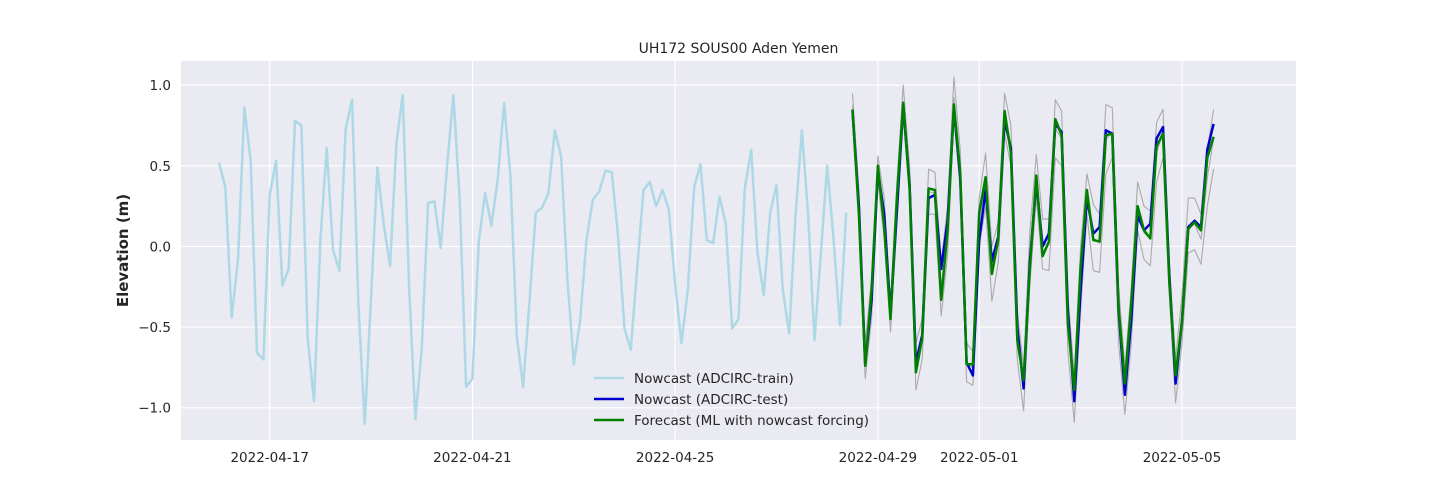  What do you see at coordinates (714, 379) in the screenshot?
I see `legend-label: Nowcast (ADCIRC-train)` at bounding box center [714, 379].